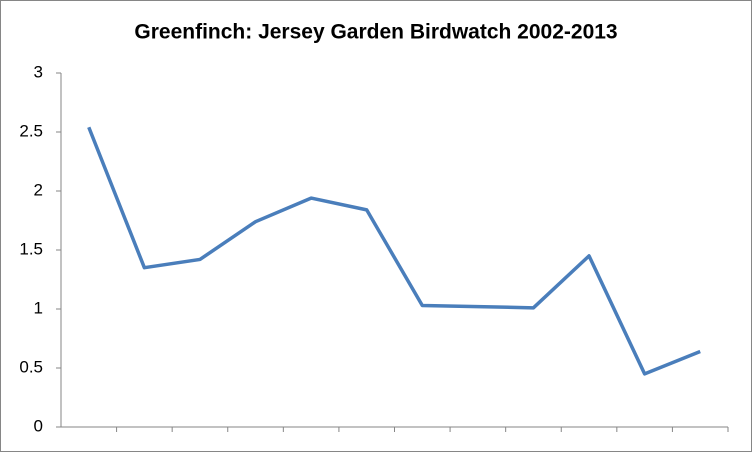 Image resolution: width=752 pixels, height=452 pixels. Describe the element at coordinates (31, 366) in the screenshot. I see `y-tick-label: 0.5` at that location.